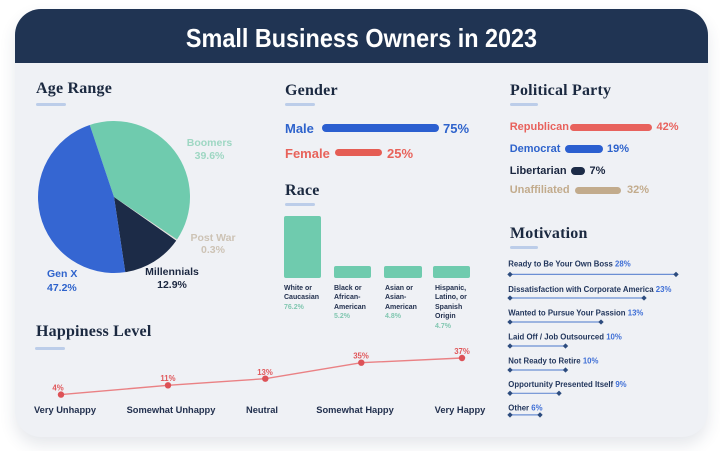 The height and width of the screenshot is (451, 720). I want to click on svg-text: Ready to Be Your Own Boss 28%, so click(569, 264).